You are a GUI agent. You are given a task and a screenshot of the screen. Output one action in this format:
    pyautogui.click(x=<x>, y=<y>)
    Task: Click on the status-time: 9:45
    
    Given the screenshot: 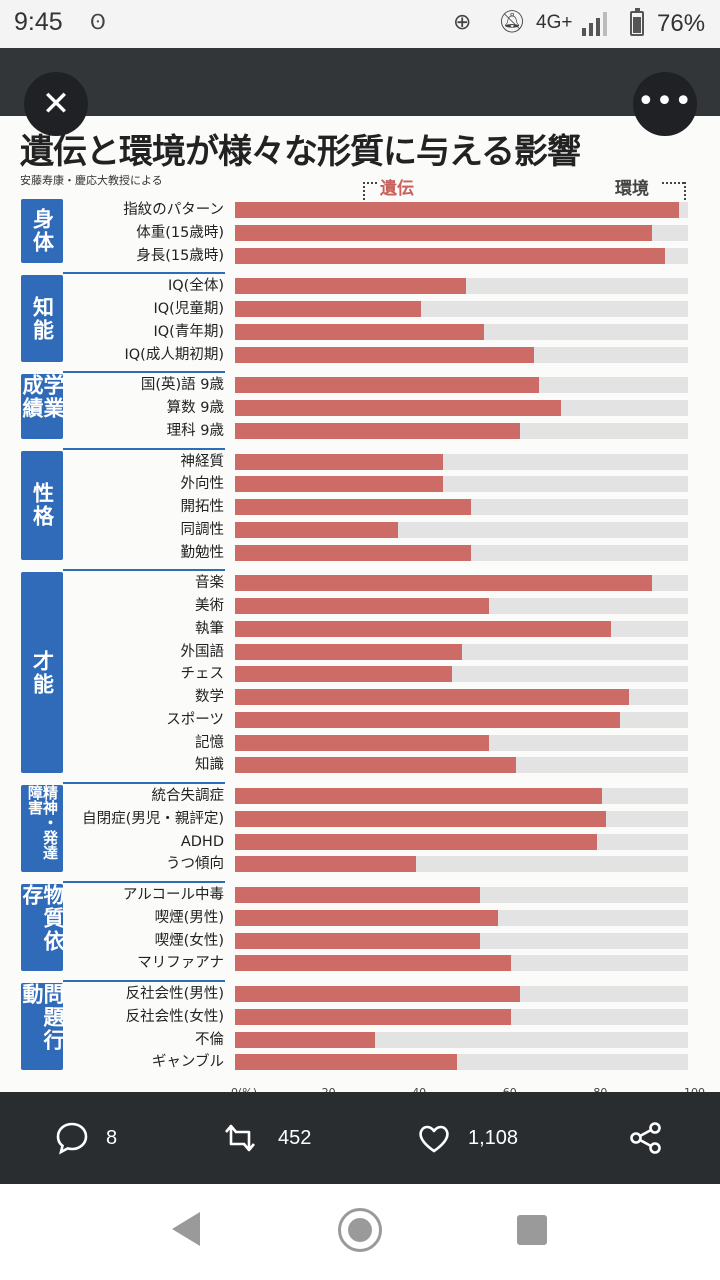 What is the action you would take?
    pyautogui.click(x=38, y=22)
    